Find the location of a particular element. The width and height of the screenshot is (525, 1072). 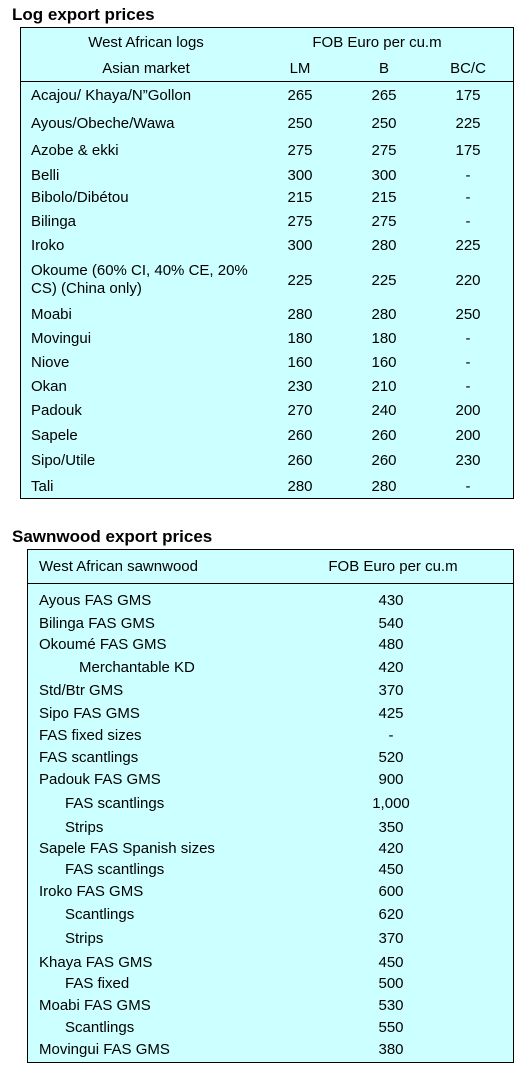

sawn-row-price: 500 is located at coordinates (391, 983).